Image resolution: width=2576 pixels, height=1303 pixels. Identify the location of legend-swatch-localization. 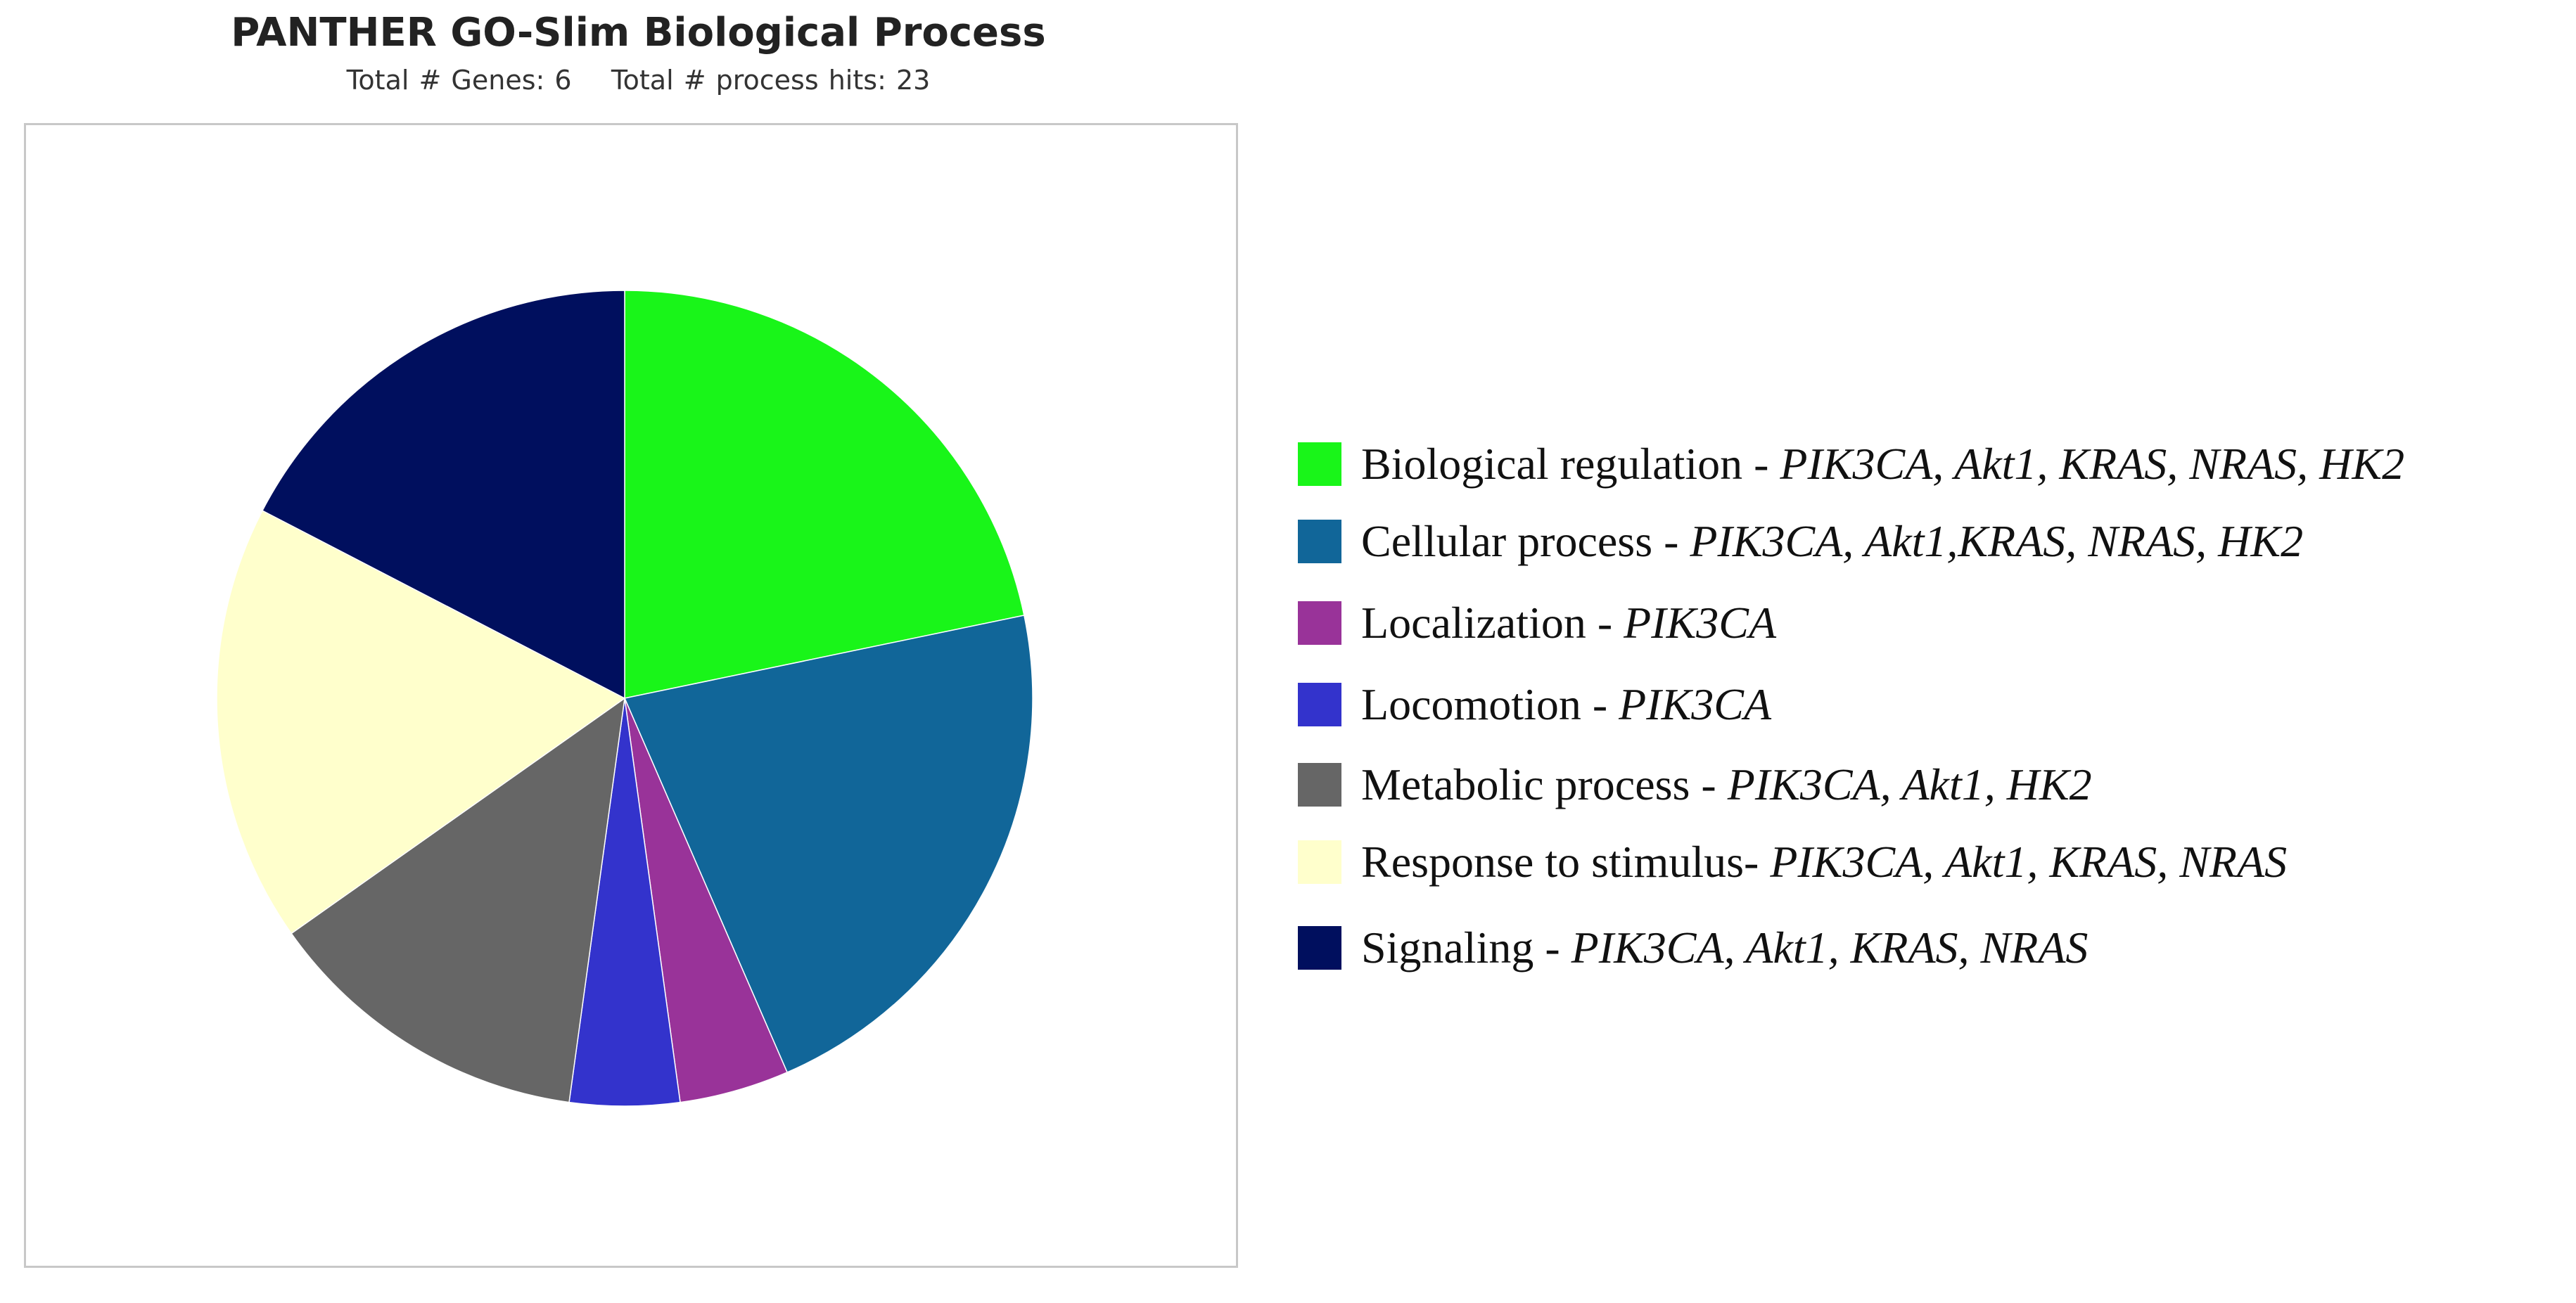
(1319, 623).